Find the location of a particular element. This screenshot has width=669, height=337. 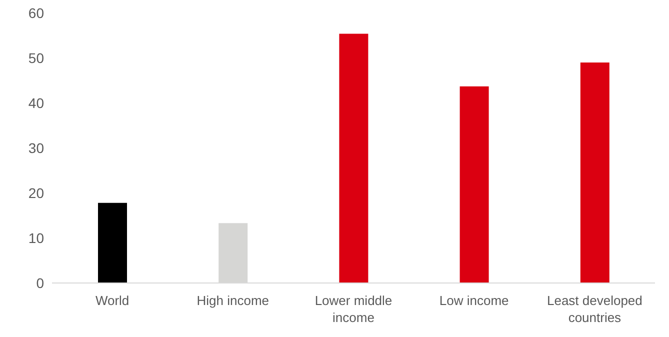

y-tick-label: 30 is located at coordinates (36, 148).